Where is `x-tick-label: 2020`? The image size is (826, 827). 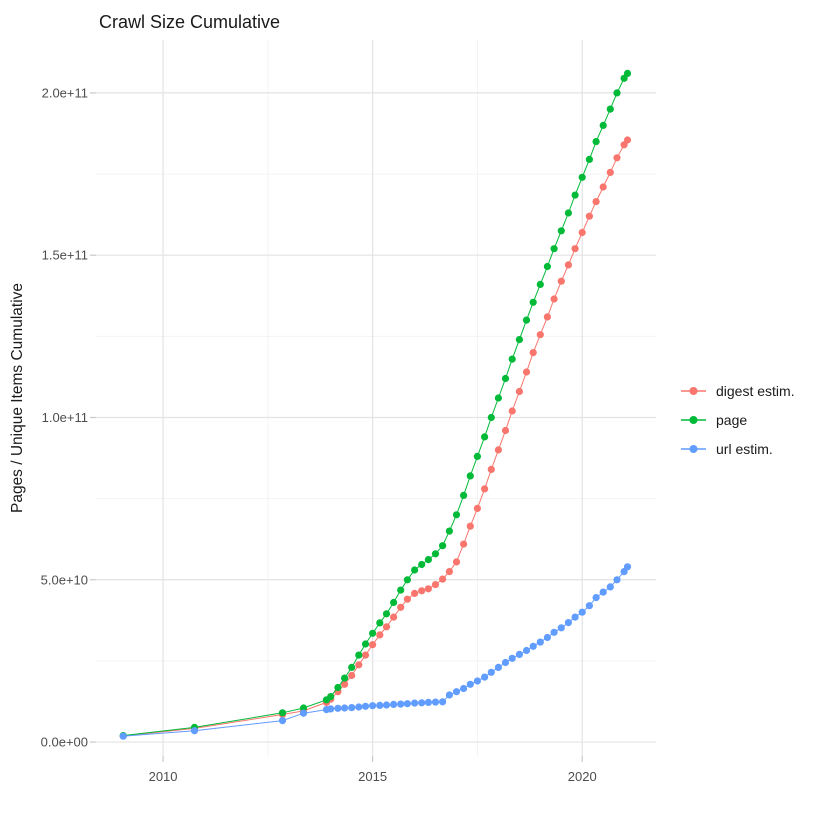
x-tick-label: 2020 is located at coordinates (582, 776).